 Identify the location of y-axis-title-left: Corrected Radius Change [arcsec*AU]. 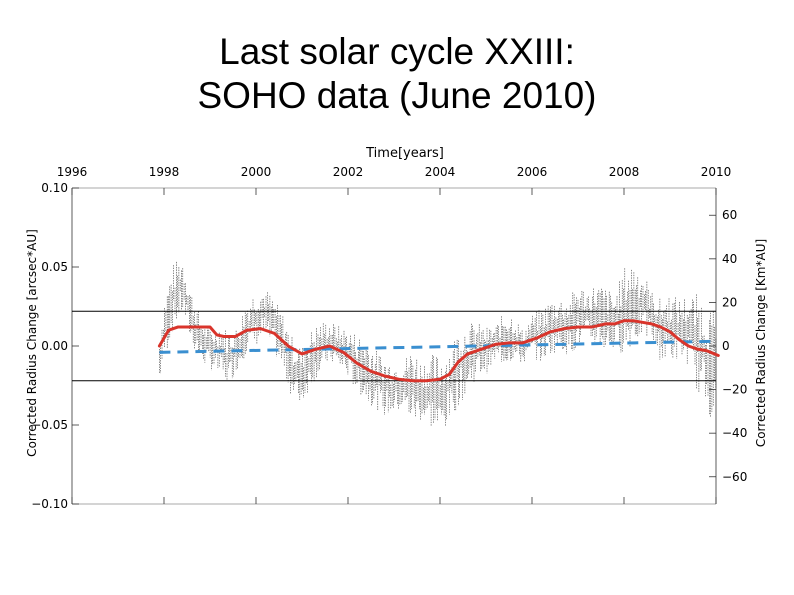
(32, 343).